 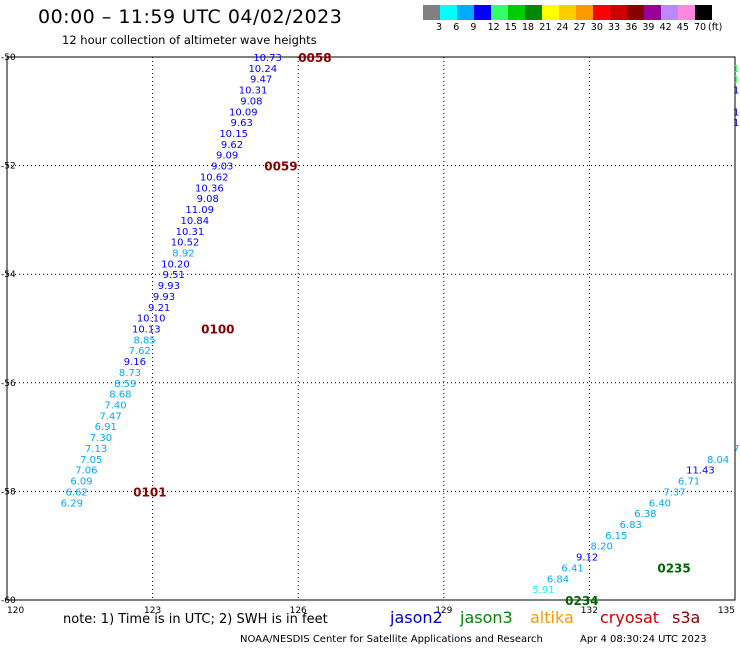 What do you see at coordinates (149, 492) in the screenshot?
I see `pass-time-label: 0101` at bounding box center [149, 492].